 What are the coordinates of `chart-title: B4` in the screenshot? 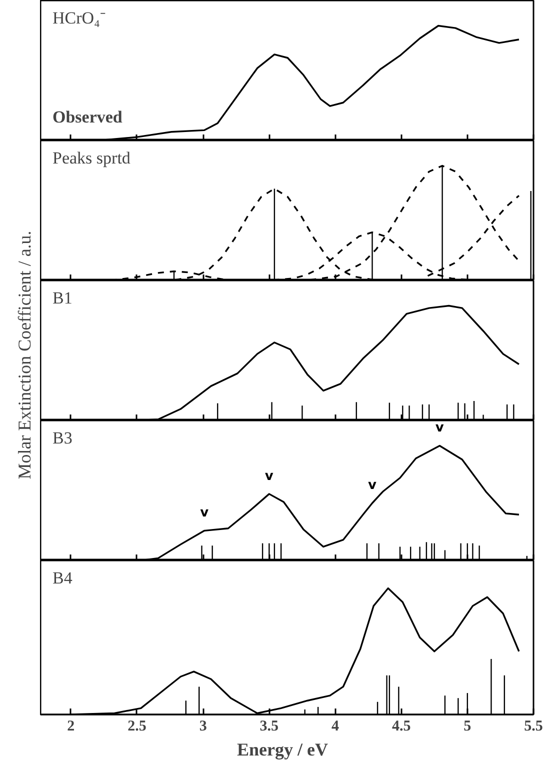 It's located at (62, 578).